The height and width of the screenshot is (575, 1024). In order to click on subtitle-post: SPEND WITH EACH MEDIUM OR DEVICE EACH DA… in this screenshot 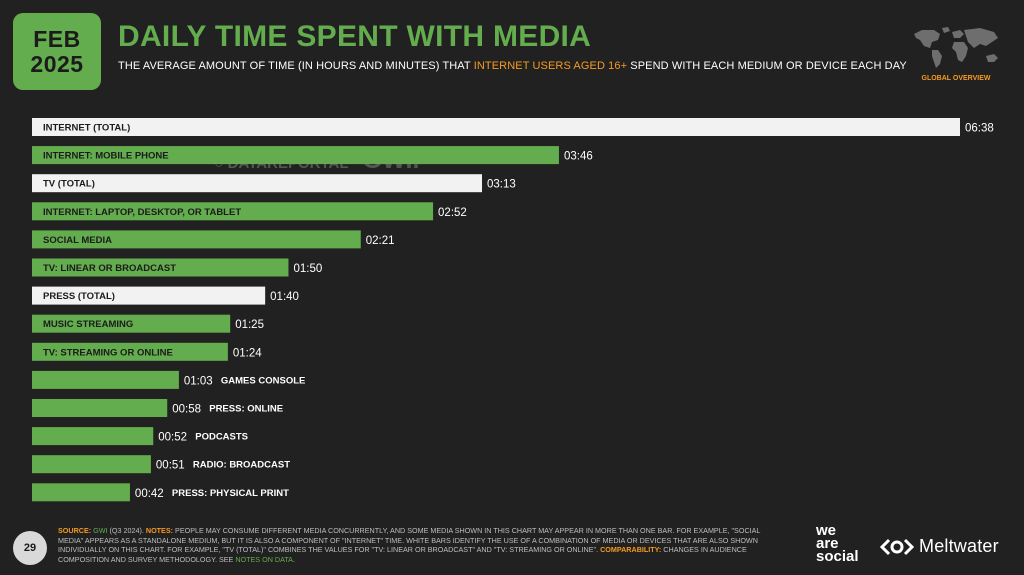, I will do `click(767, 66)`.